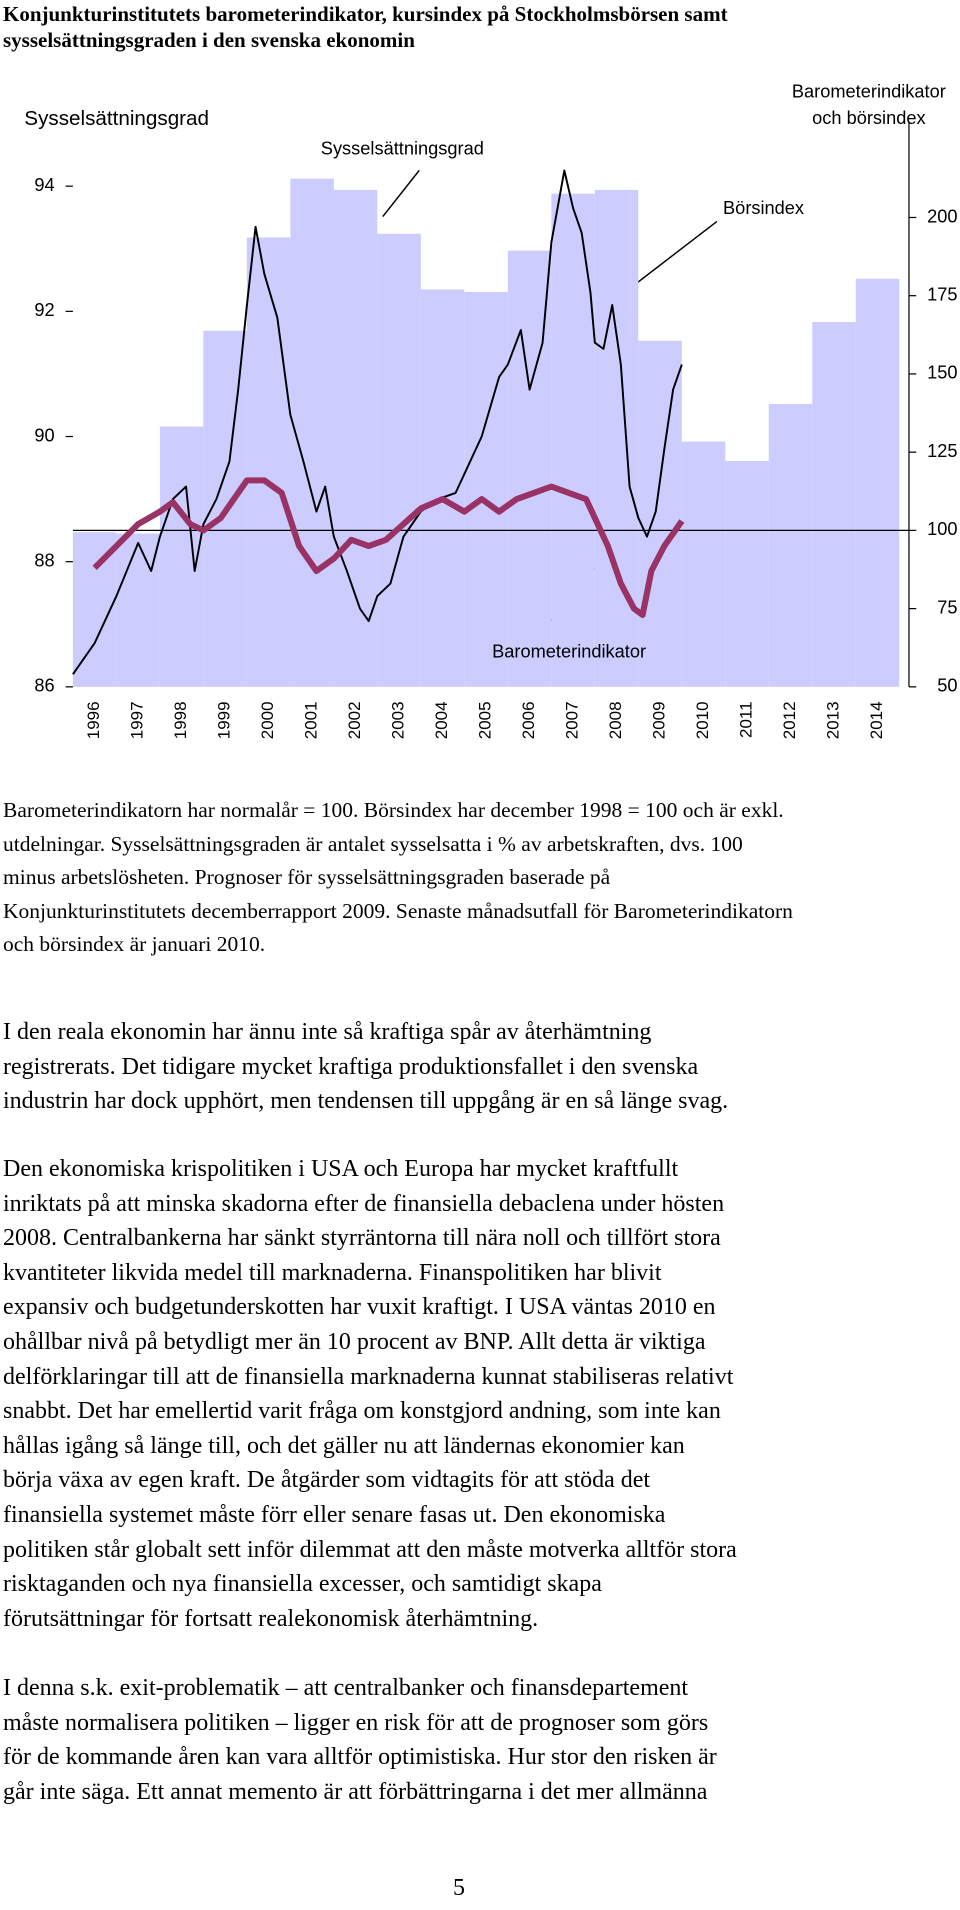  What do you see at coordinates (354, 720) in the screenshot?
I see `x-tick-label: 2002` at bounding box center [354, 720].